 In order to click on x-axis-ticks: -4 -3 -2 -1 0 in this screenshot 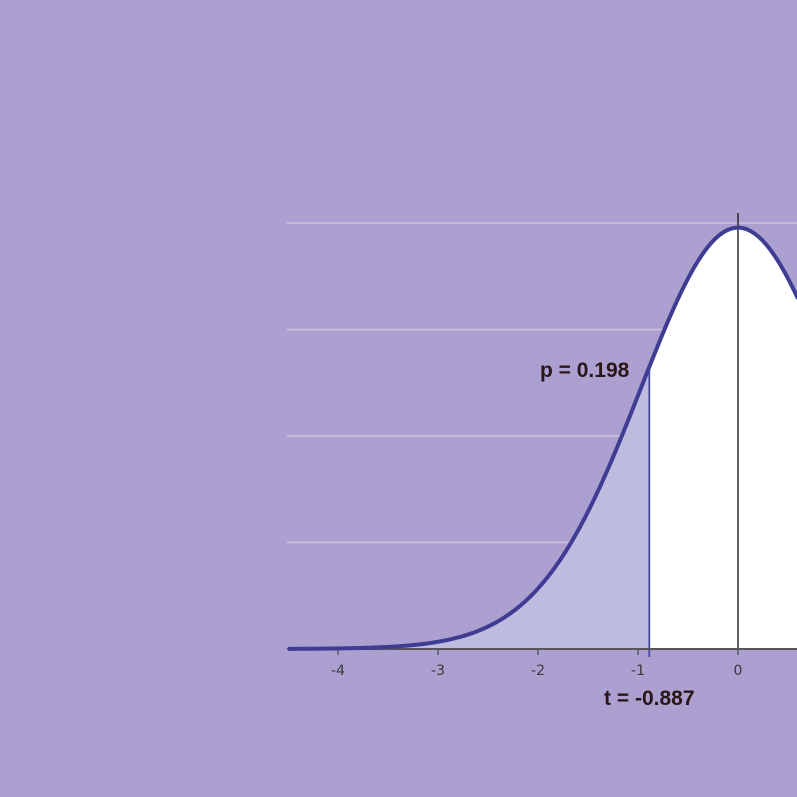, I will do `click(536, 664)`.